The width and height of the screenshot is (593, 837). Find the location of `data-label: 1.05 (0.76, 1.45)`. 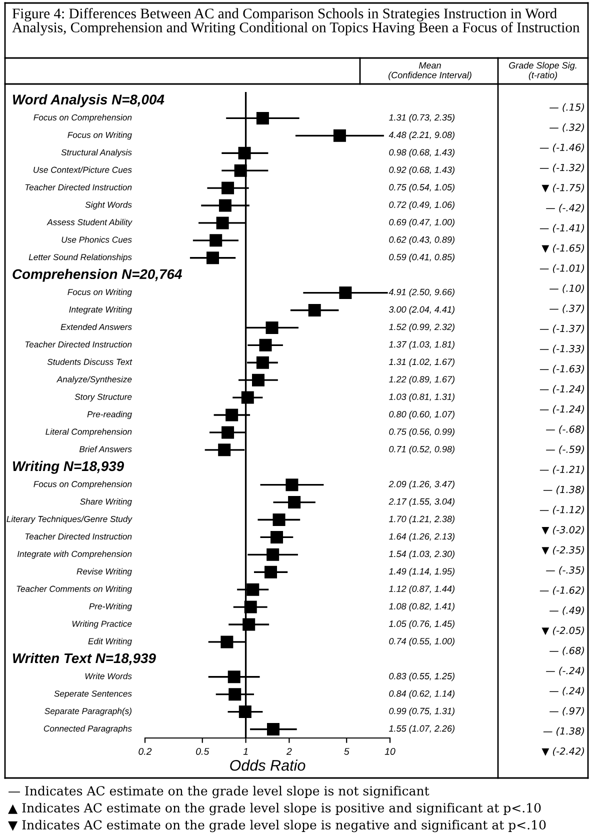

data-label: 1.05 (0.76, 1.45) is located at coordinates (421, 624).